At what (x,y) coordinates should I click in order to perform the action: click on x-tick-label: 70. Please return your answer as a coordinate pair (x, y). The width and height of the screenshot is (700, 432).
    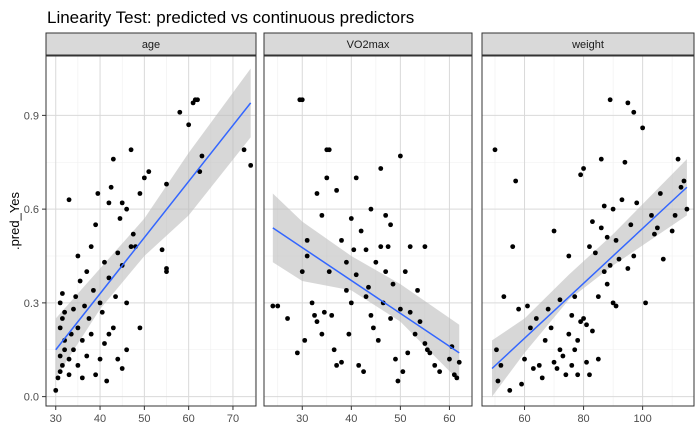
    Looking at the image, I should click on (233, 419).